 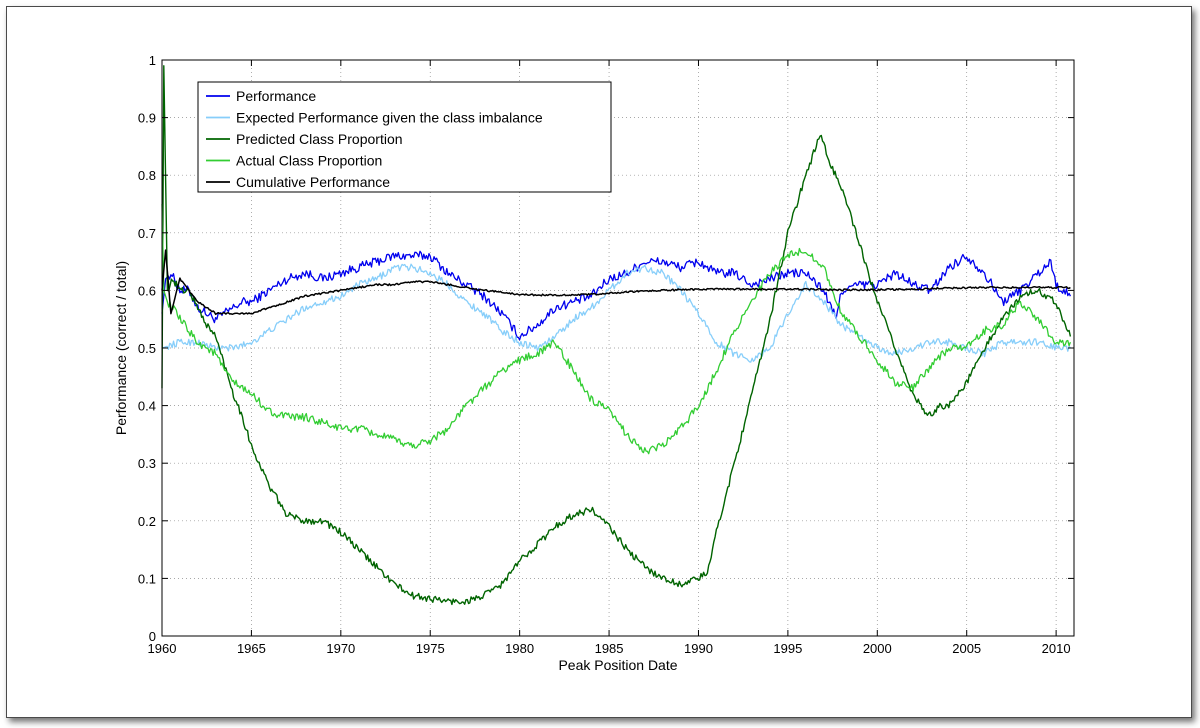 I want to click on x-tick-label: 1990, so click(x=698, y=648).